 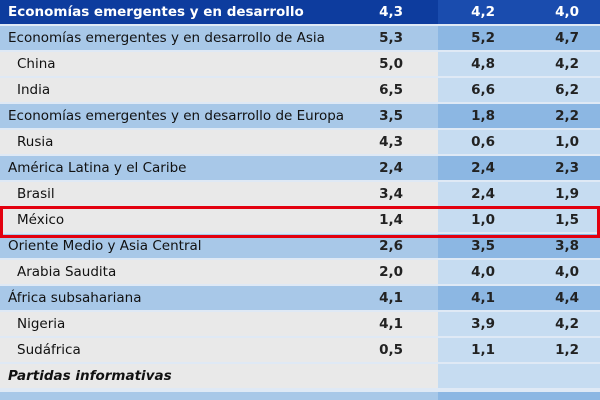 What do you see at coordinates (156, 12) in the screenshot?
I see `row-label: Economías emergentes y en desarrollo` at bounding box center [156, 12].